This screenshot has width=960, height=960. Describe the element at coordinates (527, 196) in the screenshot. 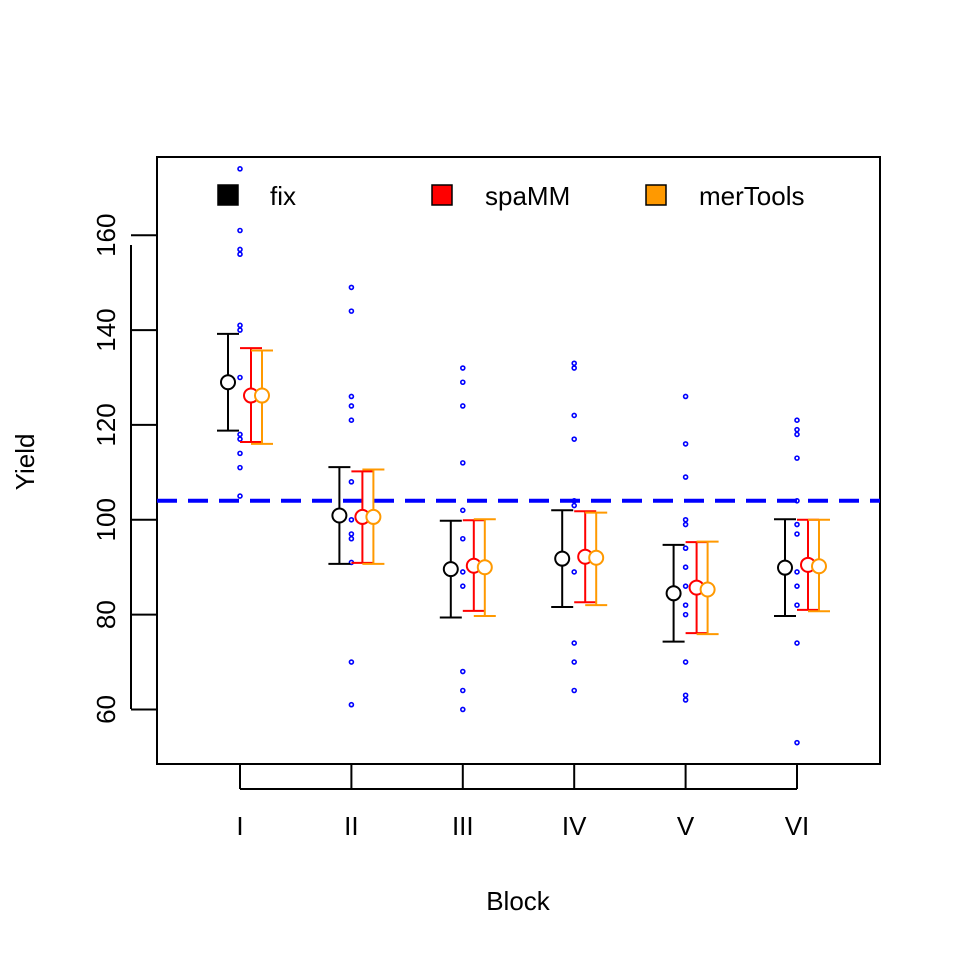

I see `legend-label-spaMM: spaMM` at that location.